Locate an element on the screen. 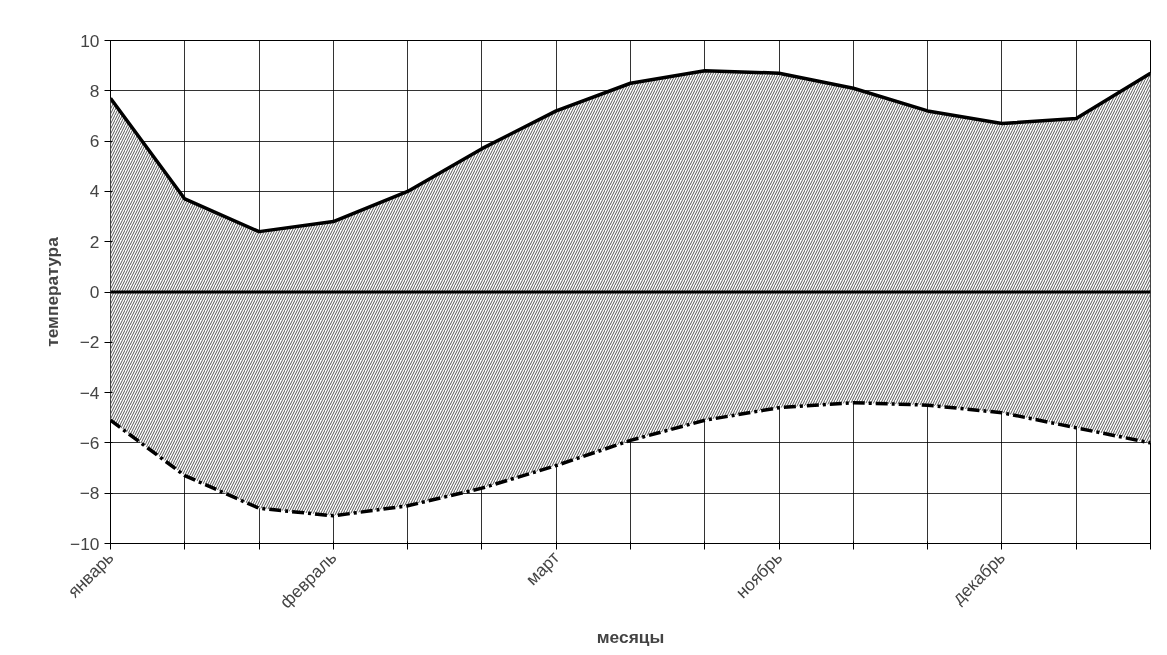  x-axis-title: месяцы is located at coordinates (630, 637).